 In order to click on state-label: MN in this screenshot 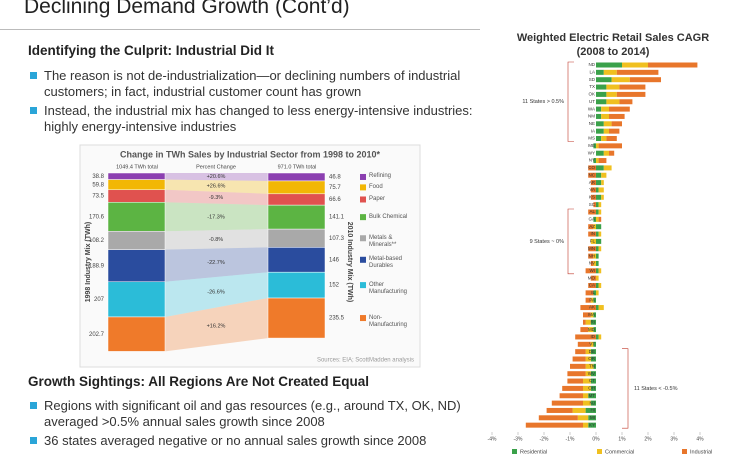, I will do `click(591, 248)`.